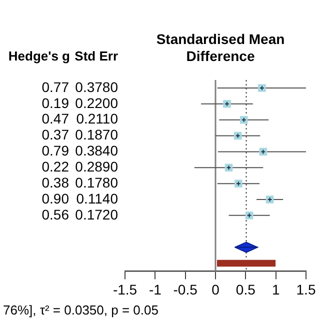  Describe the element at coordinates (246, 289) in the screenshot. I see `x-tick-label: 0.5` at that location.